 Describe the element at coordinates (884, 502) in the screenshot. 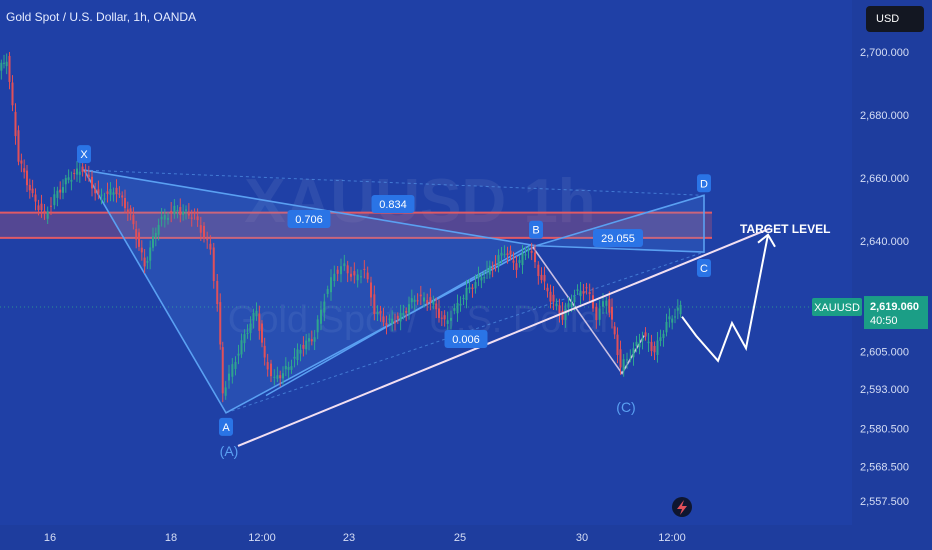

I see `y-tick-label: 2,557.500` at that location.